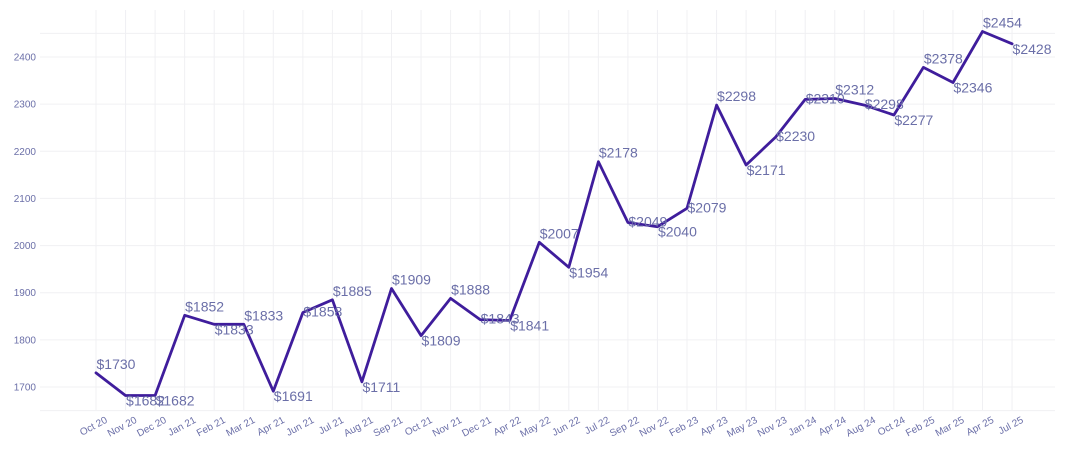 This screenshot has width=1070, height=465. What do you see at coordinates (1002, 23) in the screenshot?
I see `data-label: $2454` at bounding box center [1002, 23].